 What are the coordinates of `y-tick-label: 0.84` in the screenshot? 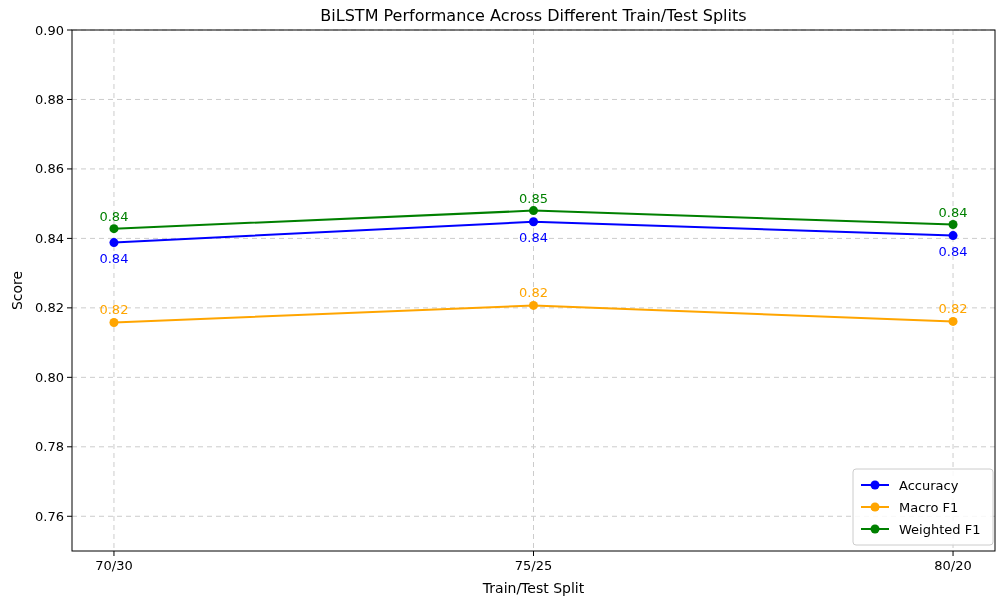 It's located at (49, 238).